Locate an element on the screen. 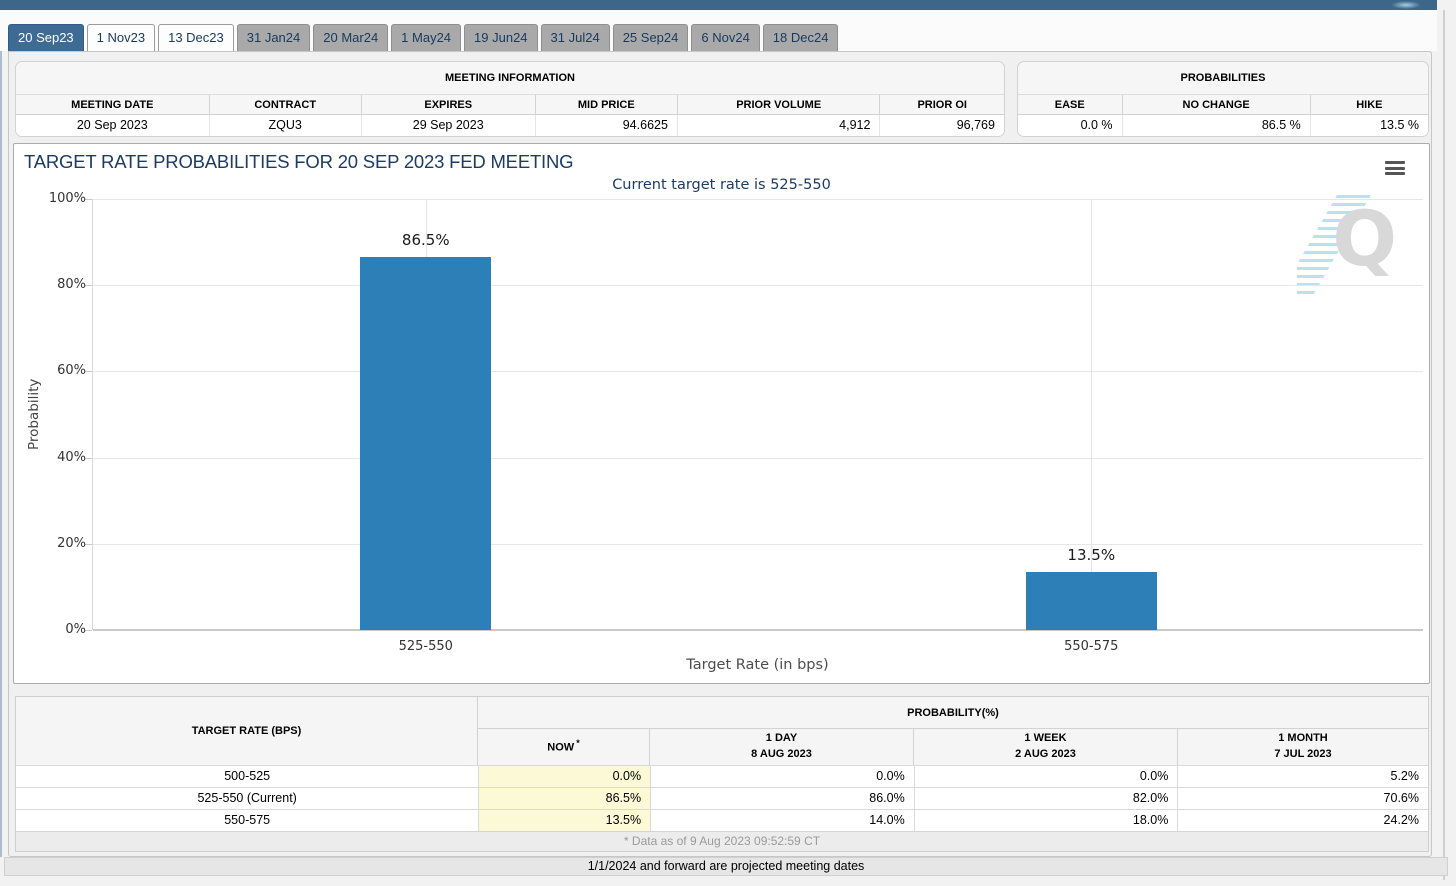 The width and height of the screenshot is (1456, 886). sub-header-line2: 8 AUG 2023 is located at coordinates (781, 754).